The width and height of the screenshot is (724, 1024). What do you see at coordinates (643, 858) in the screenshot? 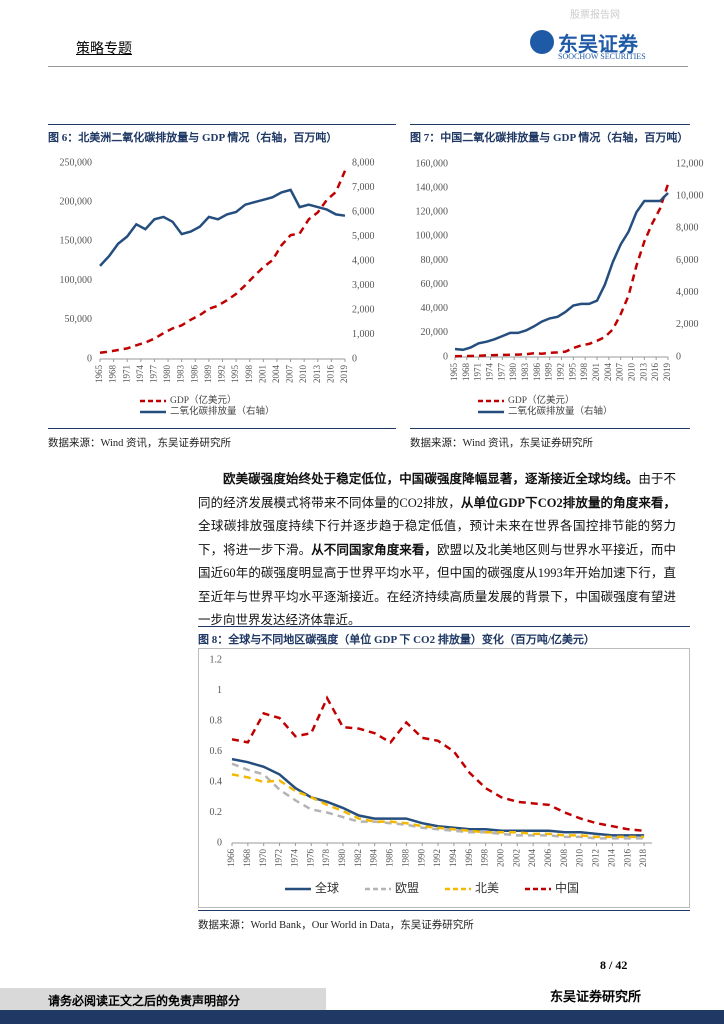
I see `x-tick-label: 2018` at bounding box center [643, 858].